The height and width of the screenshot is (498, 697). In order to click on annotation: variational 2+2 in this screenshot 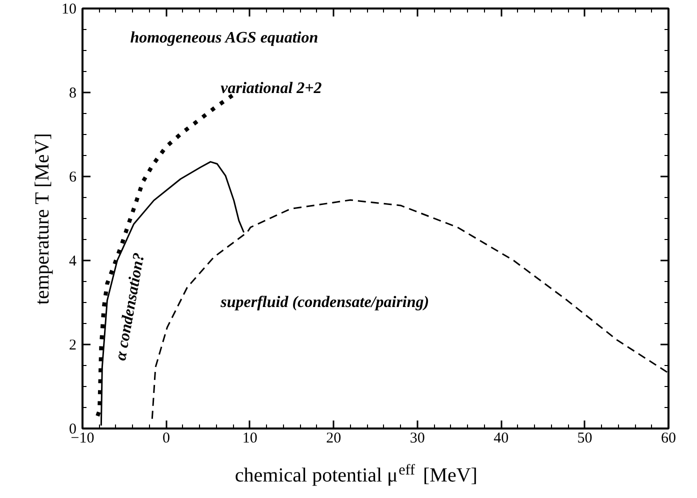, I will do `click(271, 88)`.